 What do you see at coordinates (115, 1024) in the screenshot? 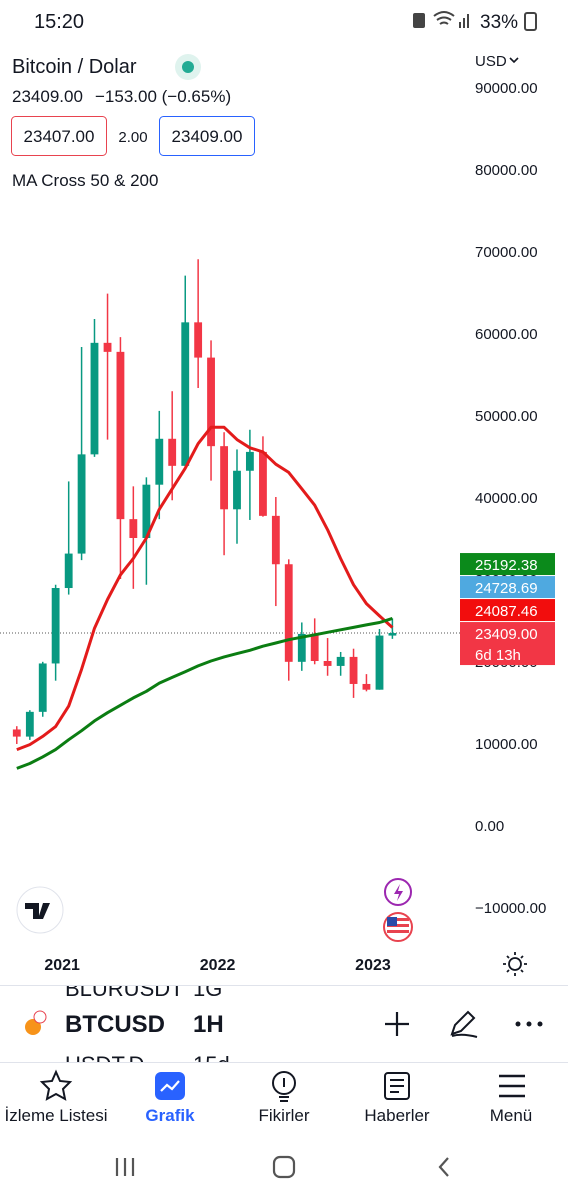
I see `symbol: BTCUSD` at bounding box center [115, 1024].